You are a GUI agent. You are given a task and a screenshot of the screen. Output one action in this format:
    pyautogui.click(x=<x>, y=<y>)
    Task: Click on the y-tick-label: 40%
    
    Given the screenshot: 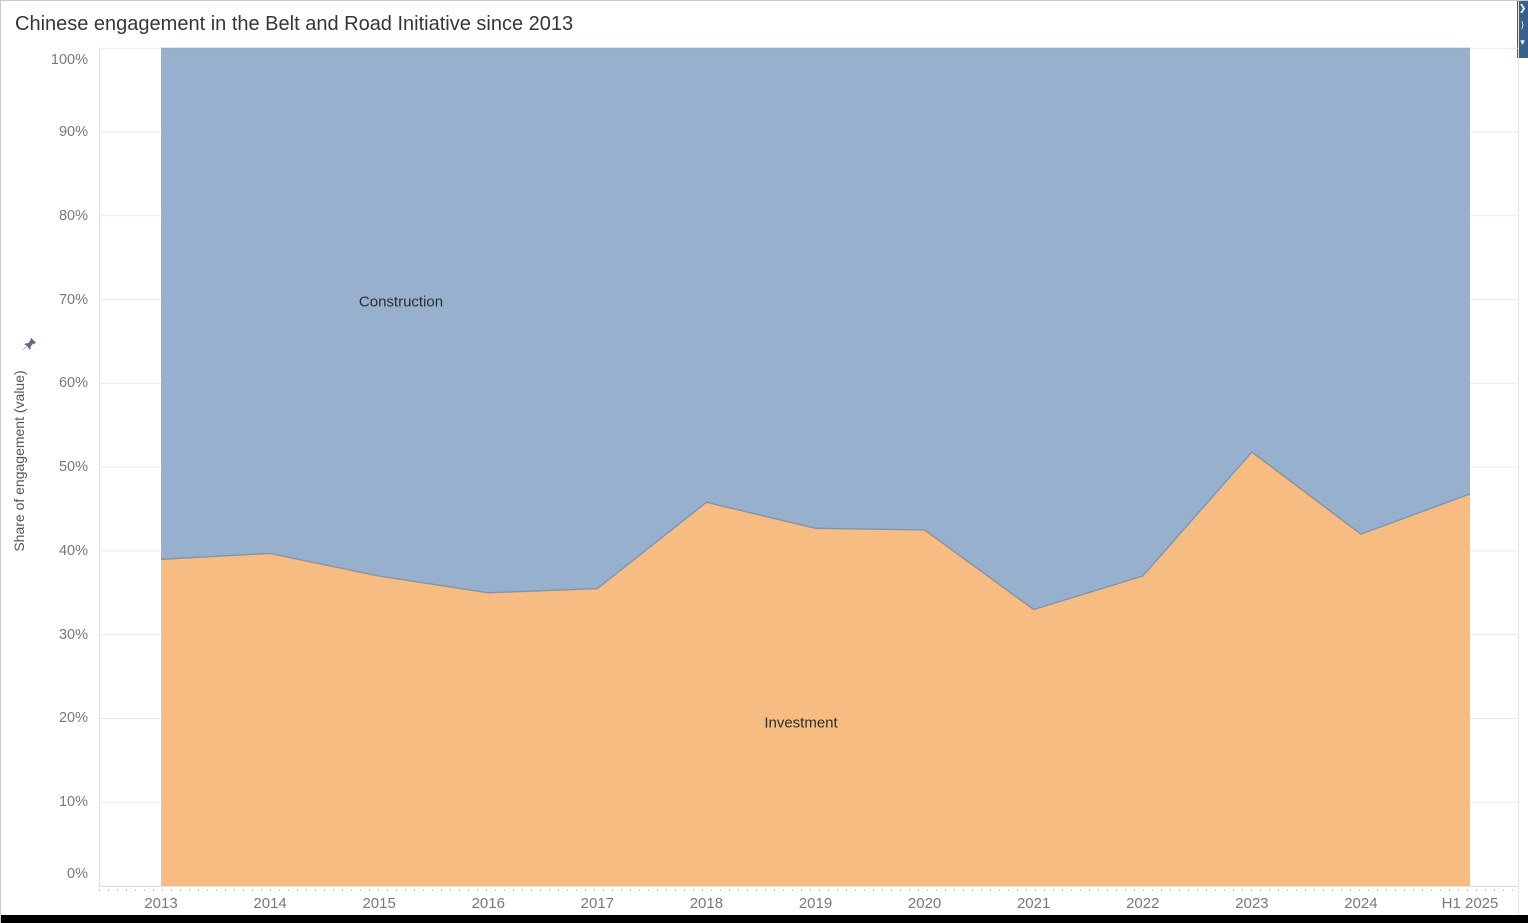 What is the action you would take?
    pyautogui.click(x=73, y=550)
    